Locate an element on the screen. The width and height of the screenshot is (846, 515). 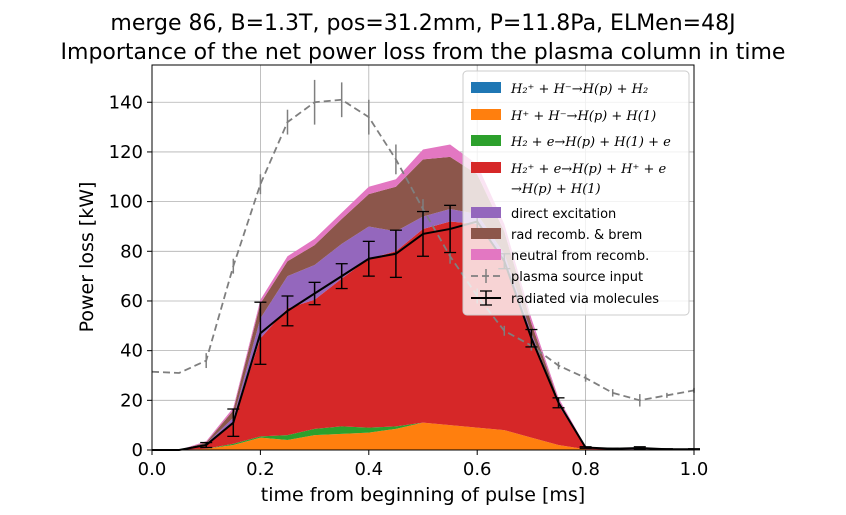
legend-label: H₂⁺ + e→H(p) + H⁺ + e is located at coordinates (588, 169).